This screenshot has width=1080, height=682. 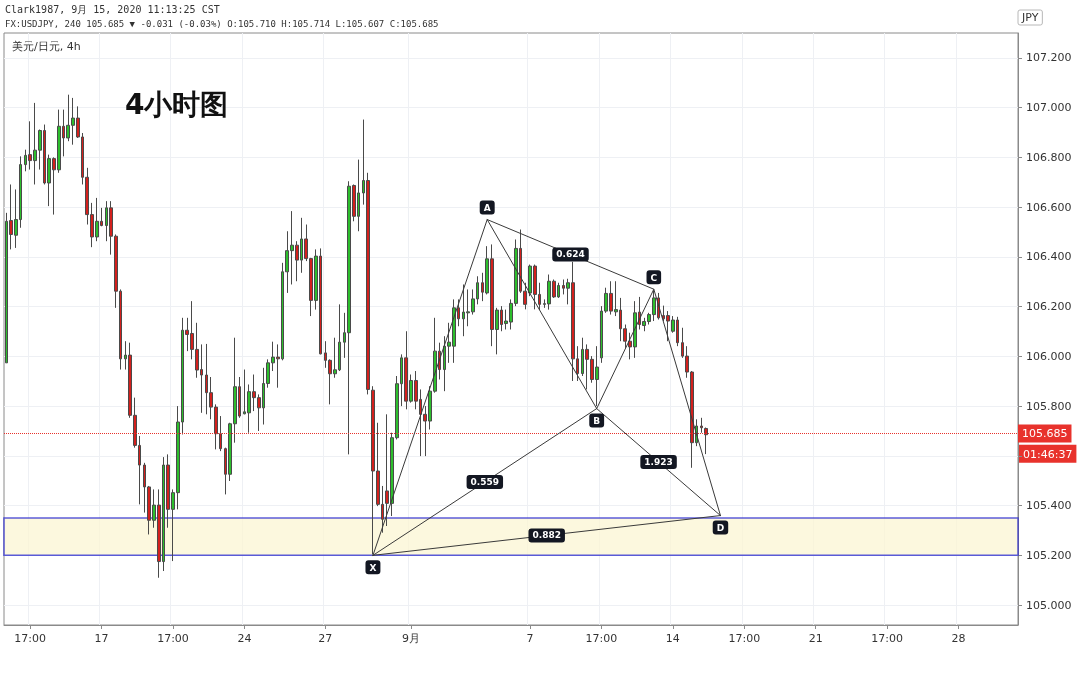 I want to click on x-tick-label: 9月, so click(x=411, y=638).